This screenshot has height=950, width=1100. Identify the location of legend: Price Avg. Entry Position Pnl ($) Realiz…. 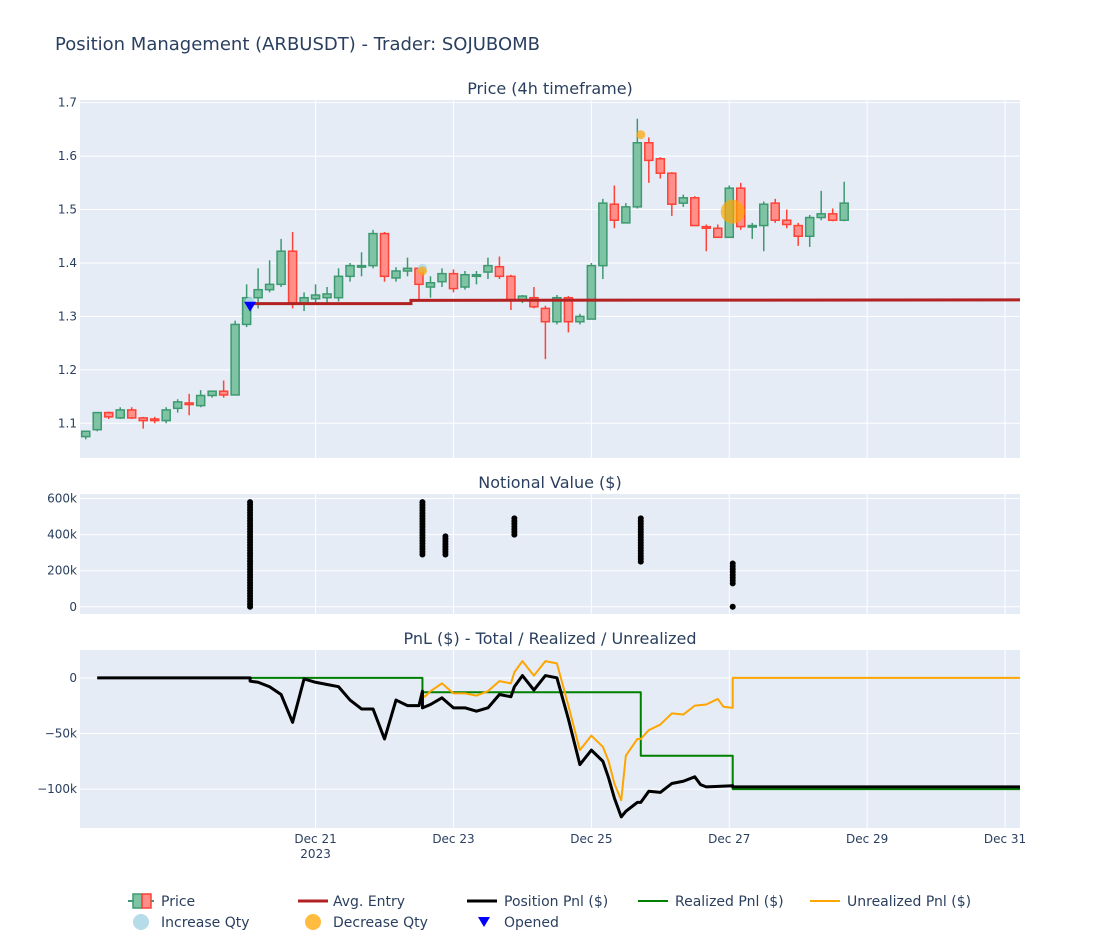
(549, 912).